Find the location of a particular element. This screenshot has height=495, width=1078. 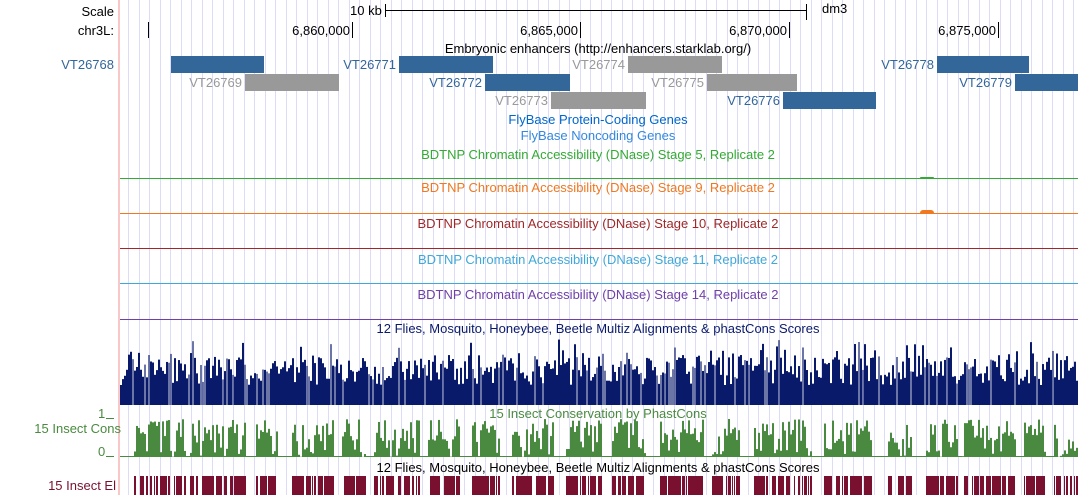

cons-track-title: 15 Insect Conservation by PhastCons is located at coordinates (598, 413).